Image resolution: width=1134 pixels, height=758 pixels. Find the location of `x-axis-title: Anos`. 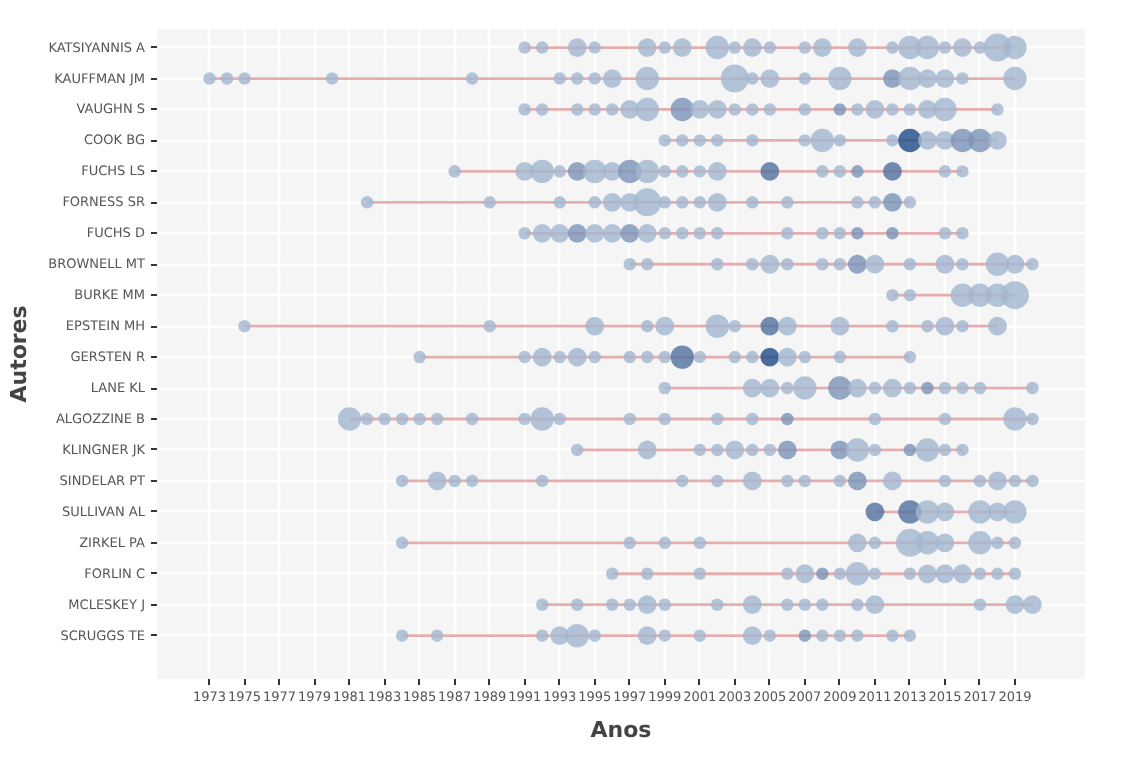

x-axis-title: Anos is located at coordinates (621, 730).